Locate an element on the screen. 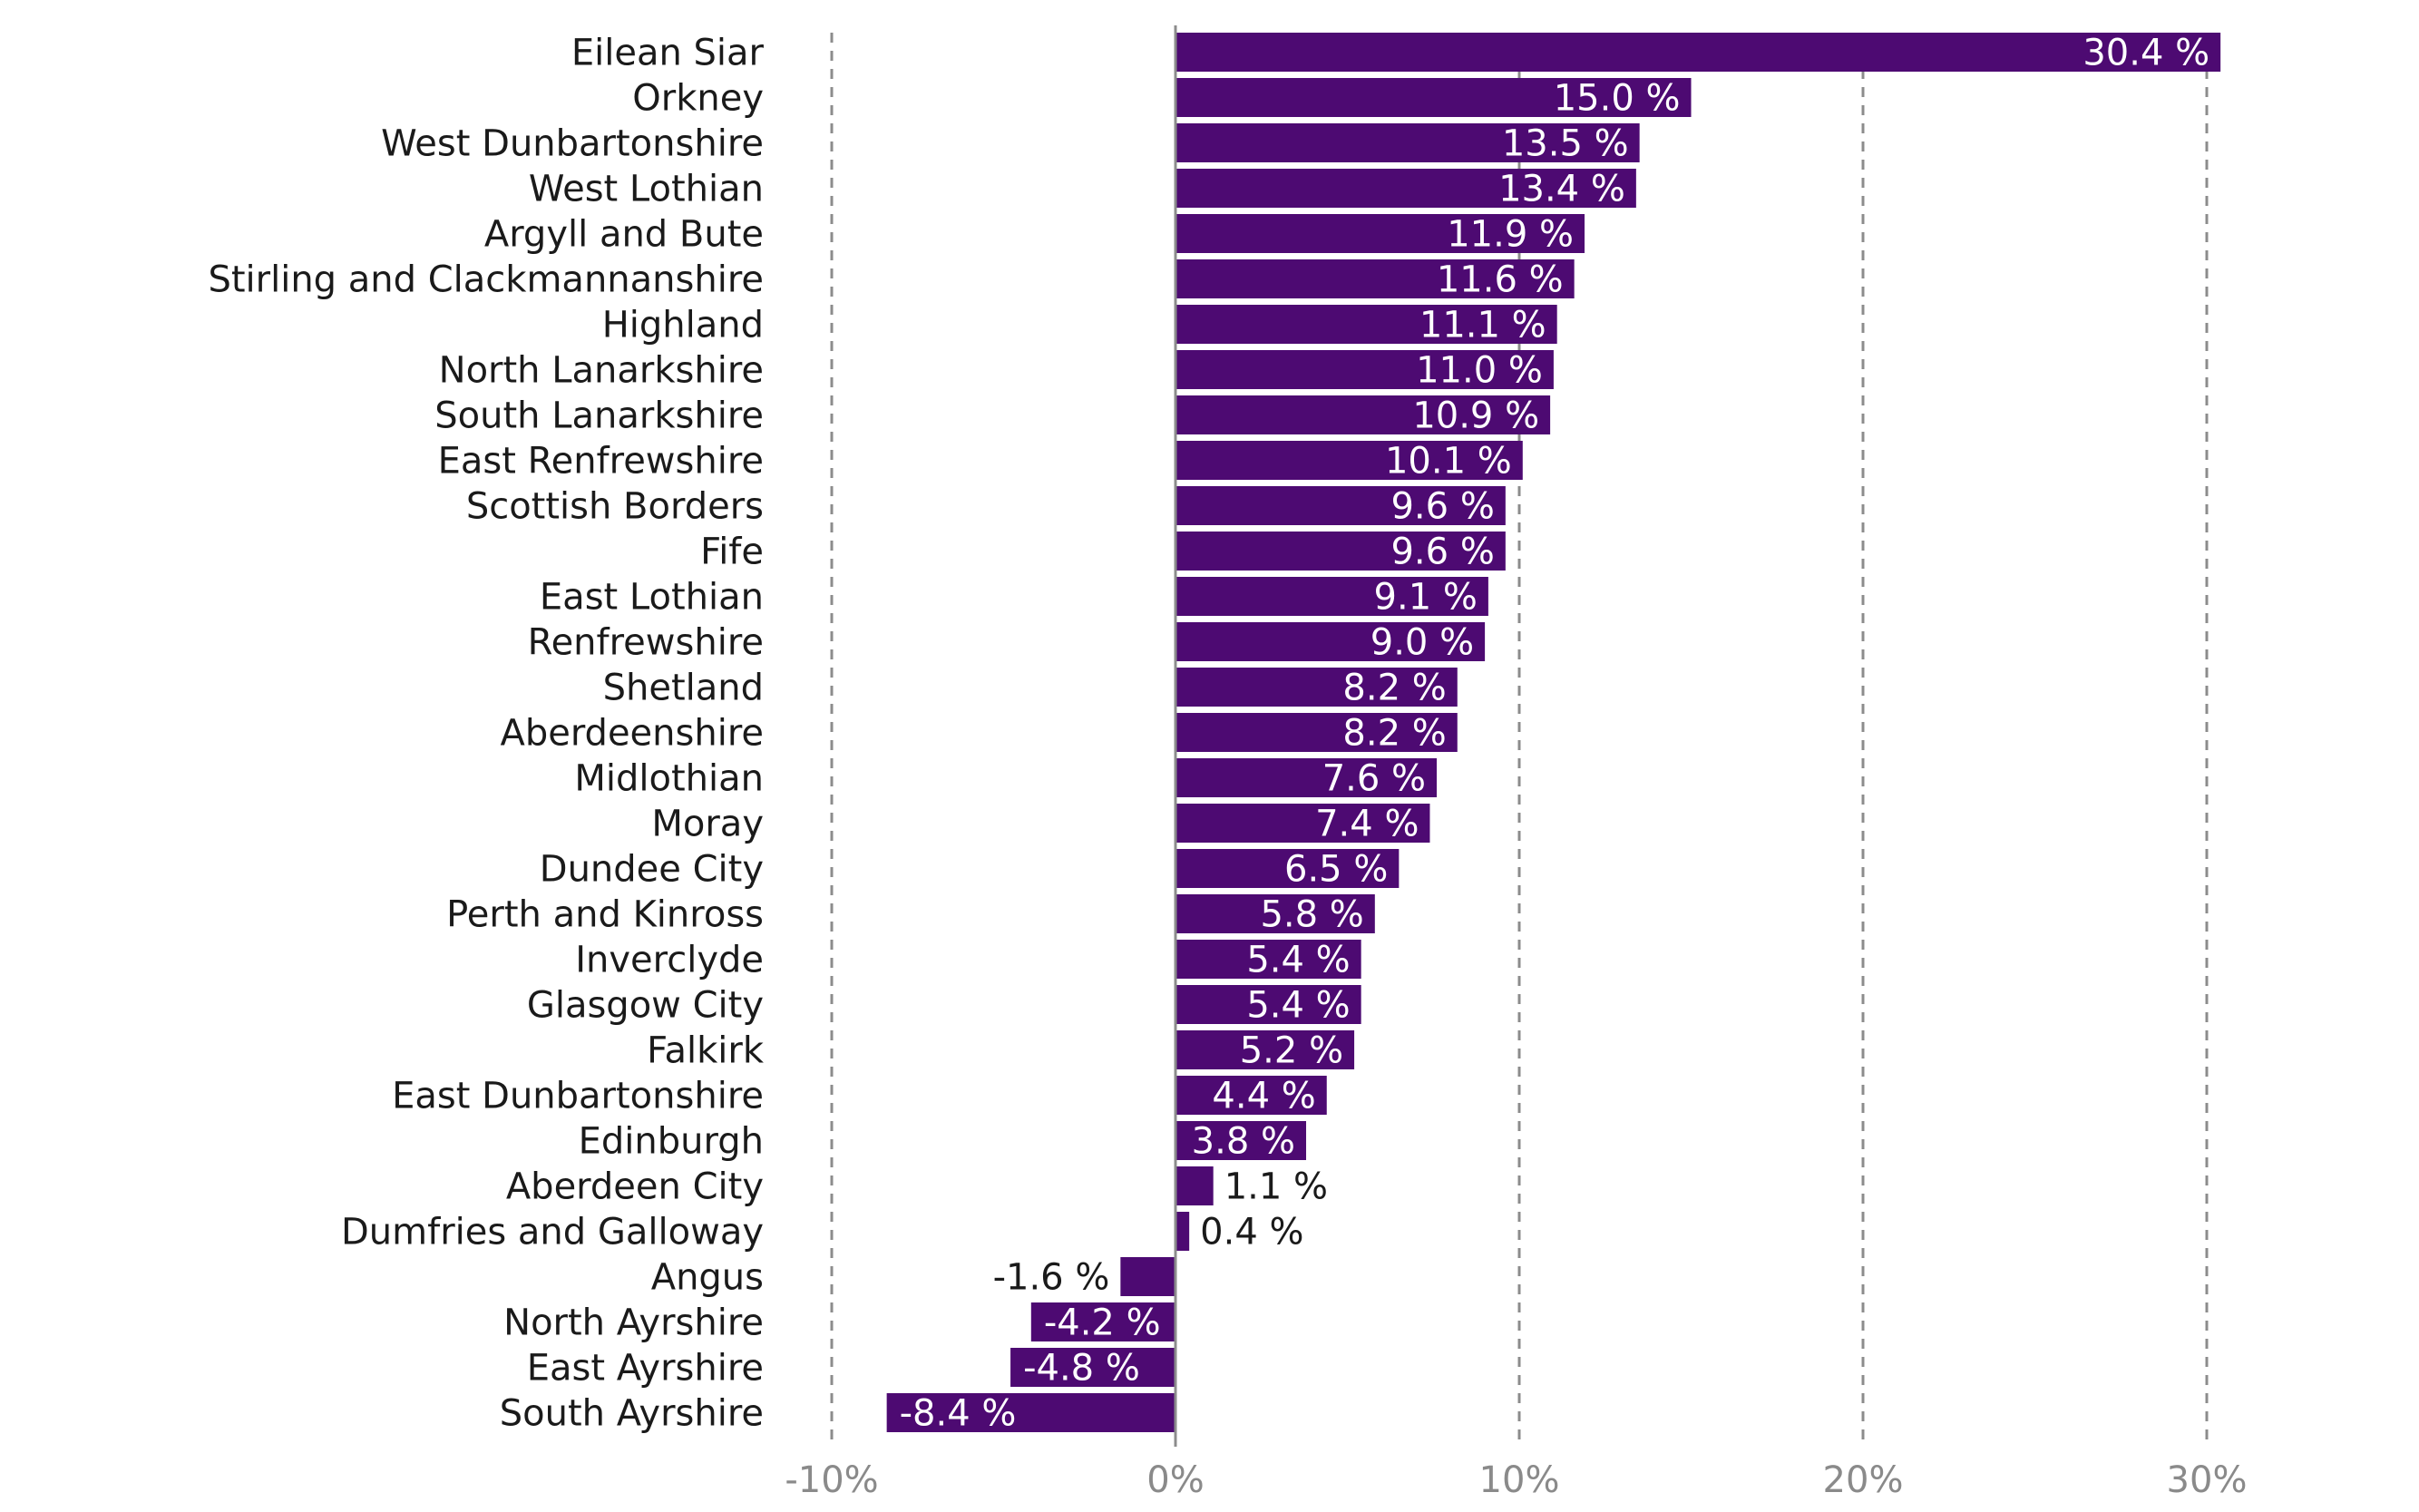 The height and width of the screenshot is (1512, 2419). category-label: Inverclyde is located at coordinates (669, 960).